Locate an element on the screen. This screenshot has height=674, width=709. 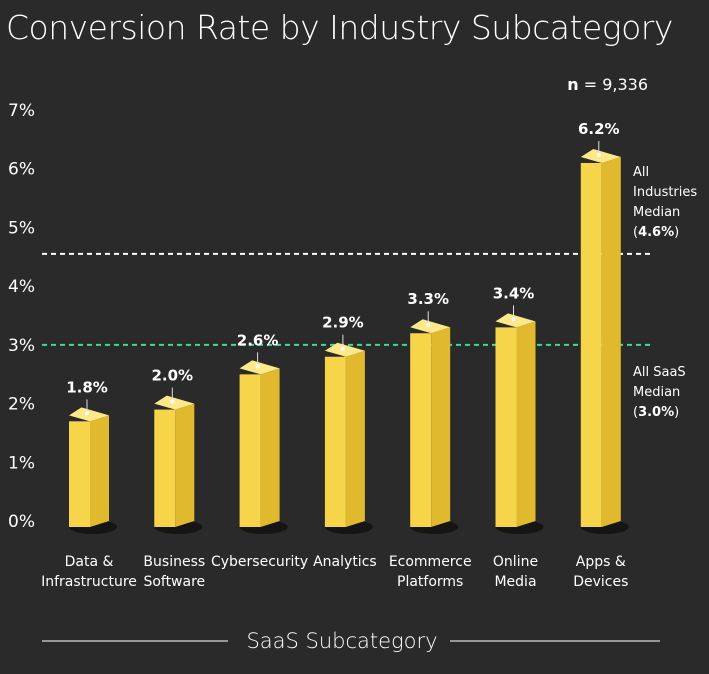
reference-line-label: All is located at coordinates (641, 172).